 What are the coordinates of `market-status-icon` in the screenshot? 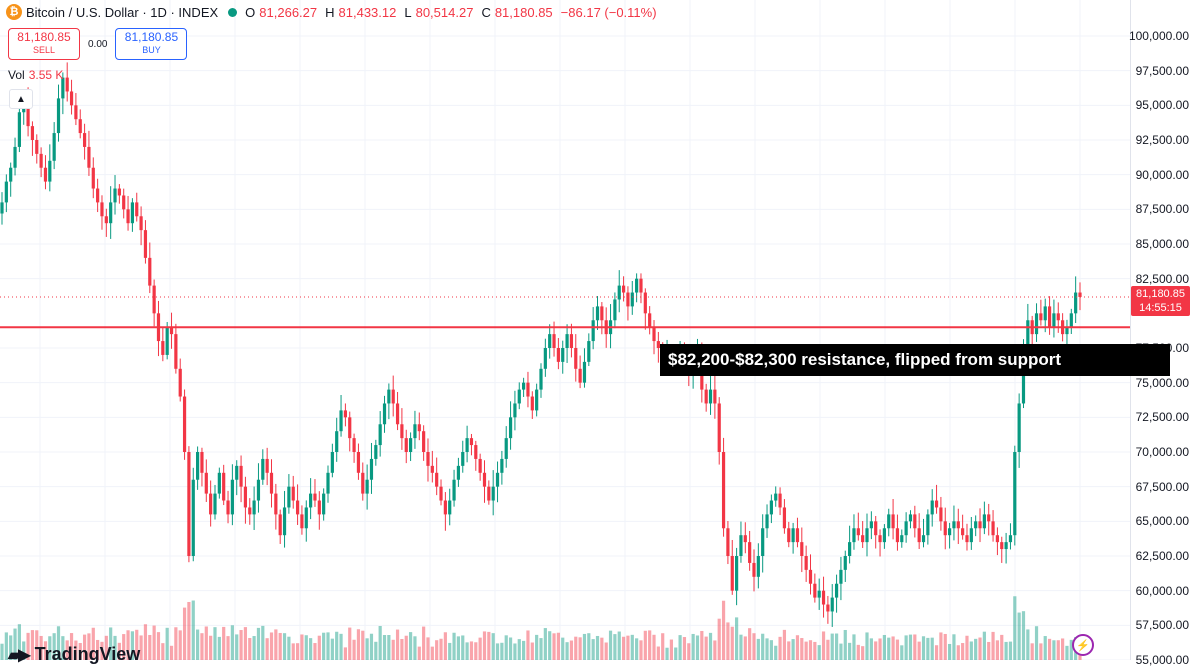 It's located at (233, 12).